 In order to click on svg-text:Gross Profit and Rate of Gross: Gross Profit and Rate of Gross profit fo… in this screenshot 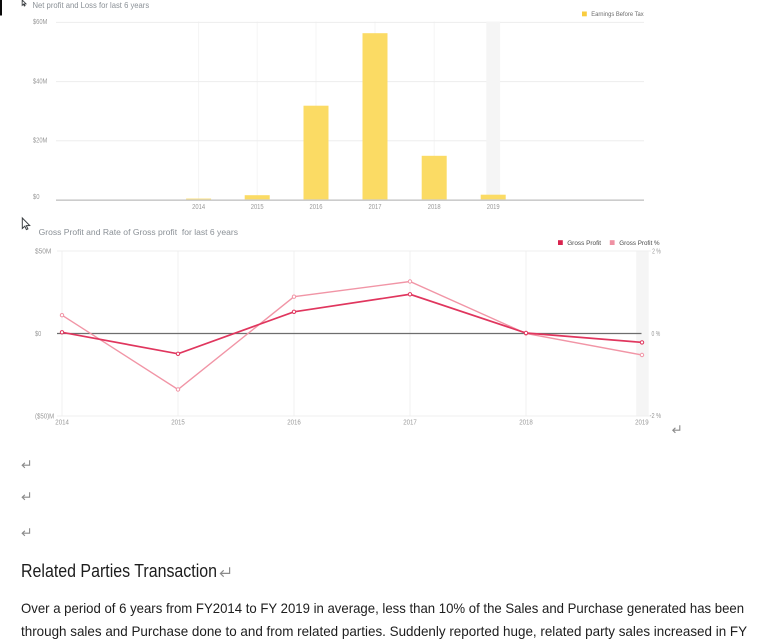, I will do `click(138, 232)`.